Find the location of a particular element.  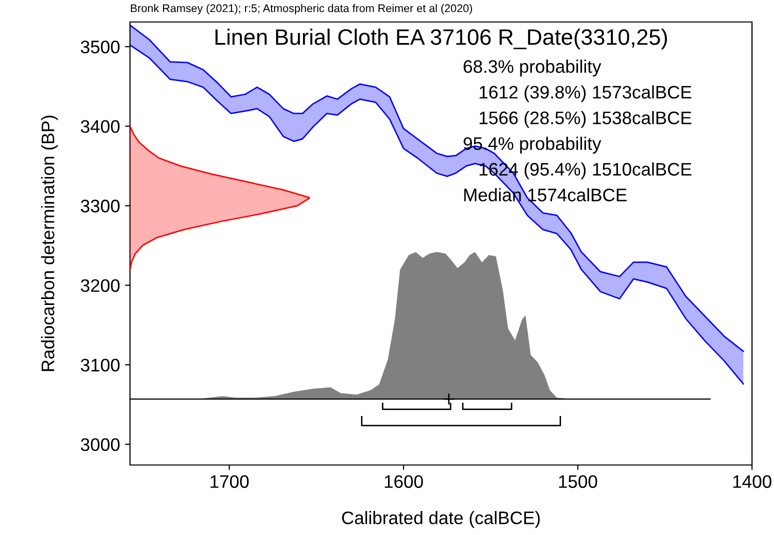

y-tick-label: 3000 is located at coordinates (100, 445).